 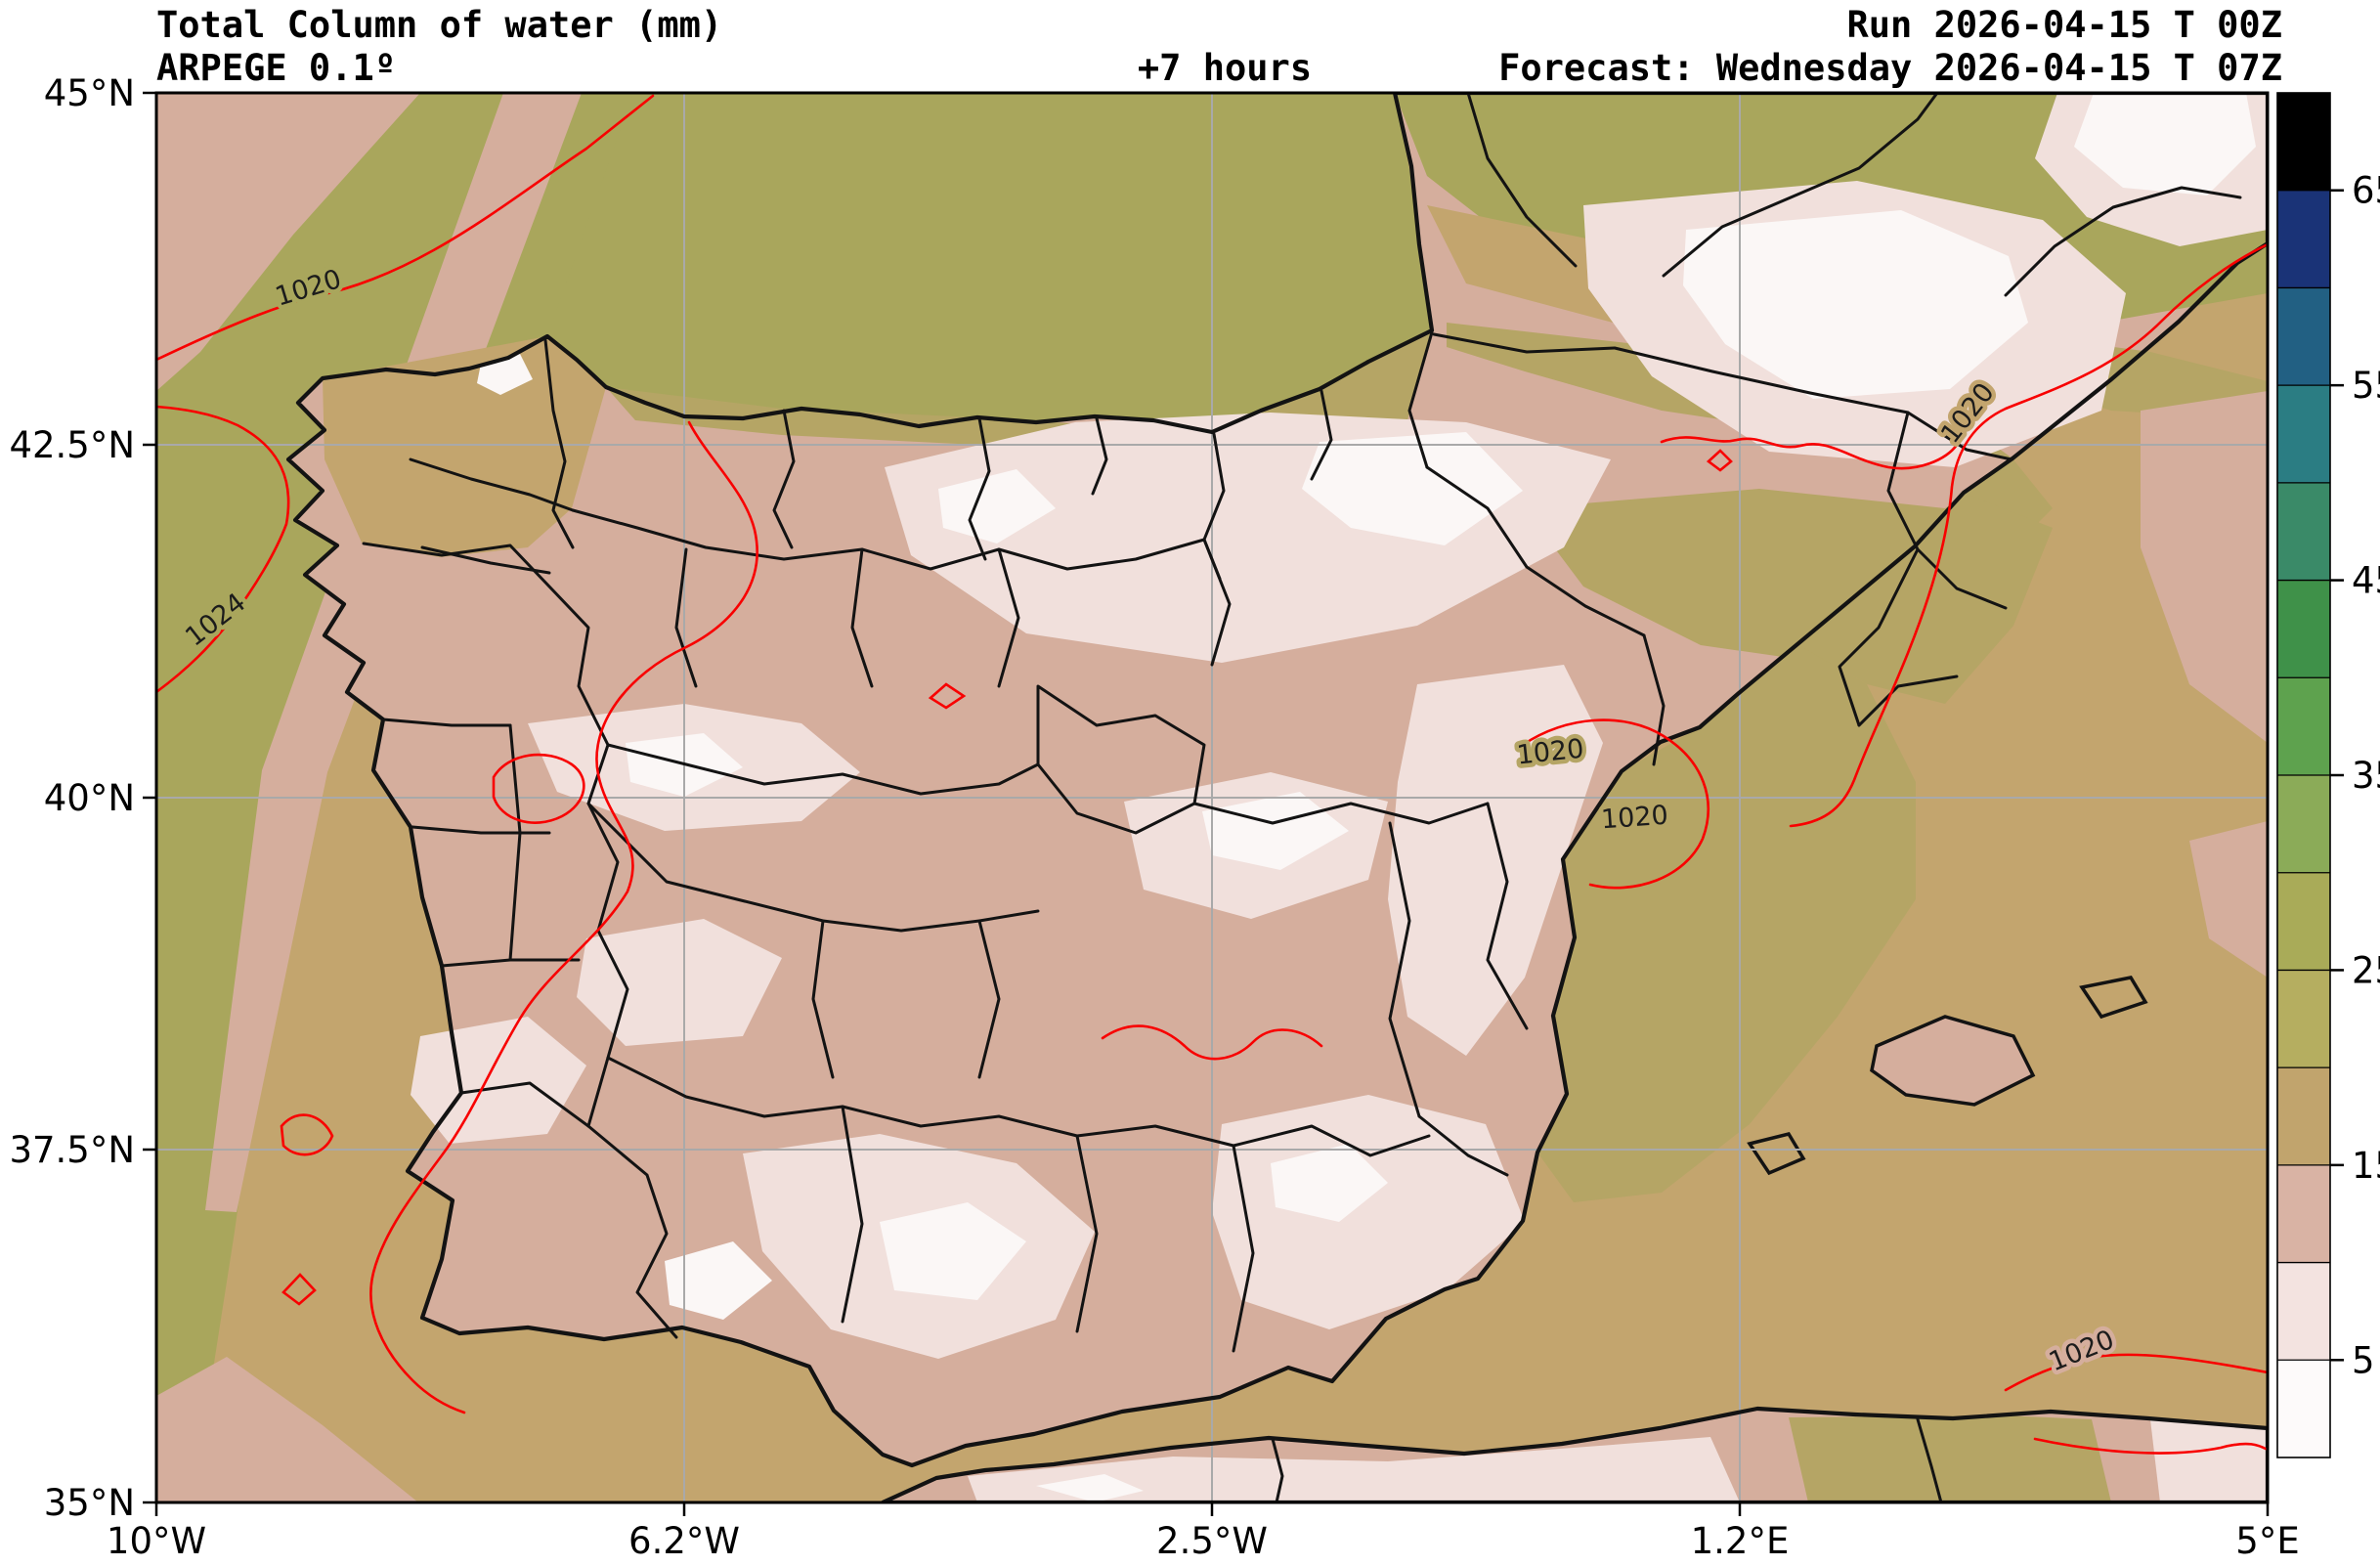 I want to click on forecast-label: Forecast: Wednesday 2026-04-15 T 07Z, so click(x=1890, y=68).